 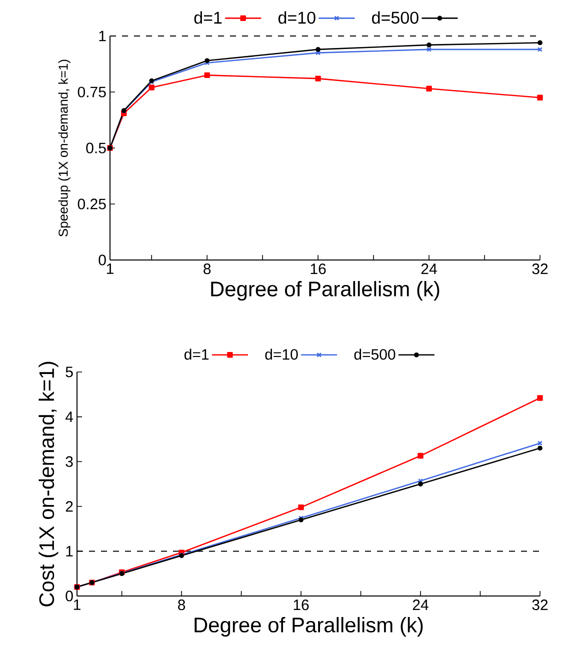 What do you see at coordinates (96, 148) in the screenshot?
I see `y-tick-label: 0.5` at bounding box center [96, 148].